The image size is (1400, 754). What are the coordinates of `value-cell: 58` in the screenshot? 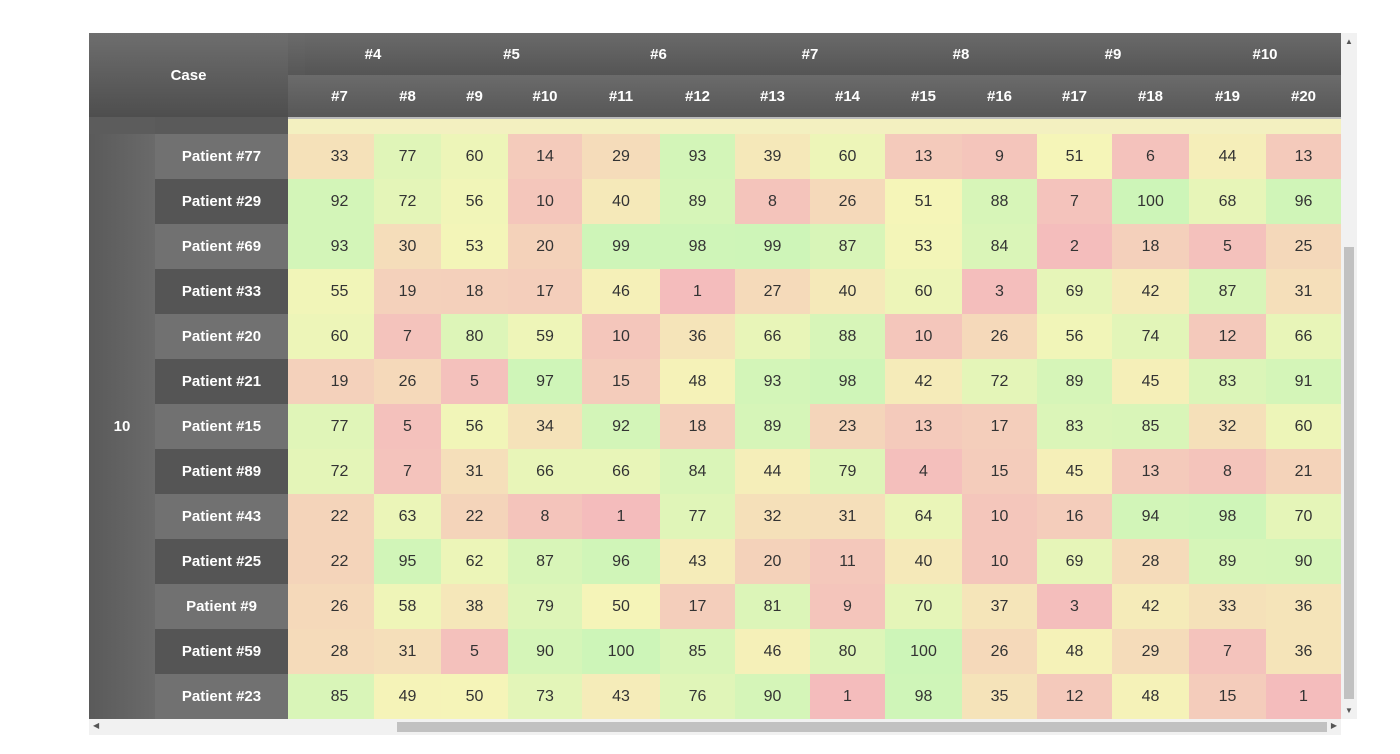 It's located at (407, 606).